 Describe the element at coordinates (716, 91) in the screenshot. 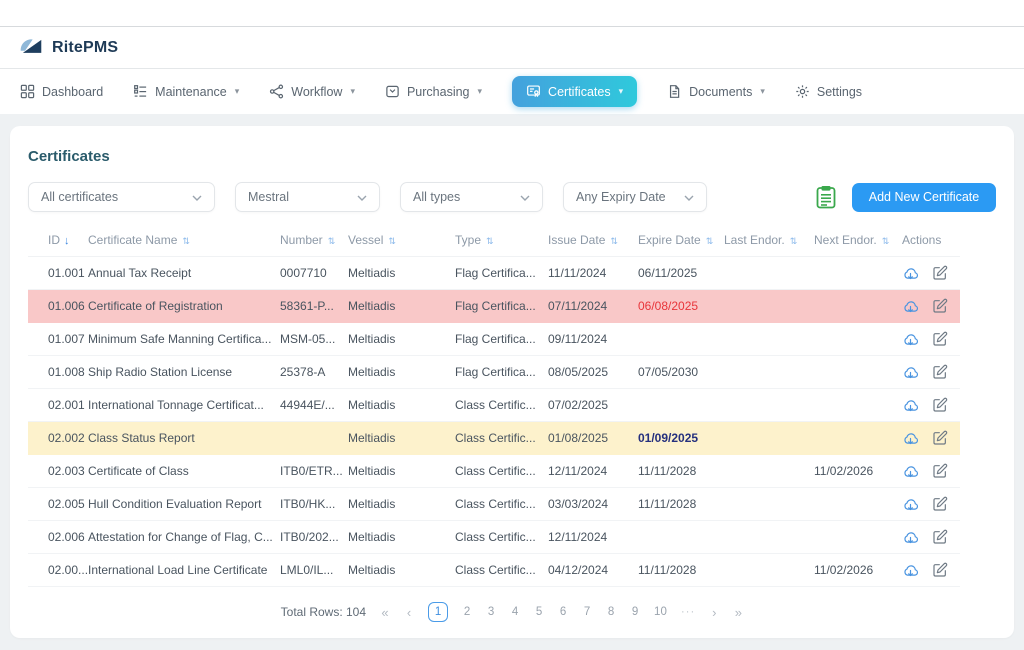

I see `nav-item-documents: Documents ▾` at that location.